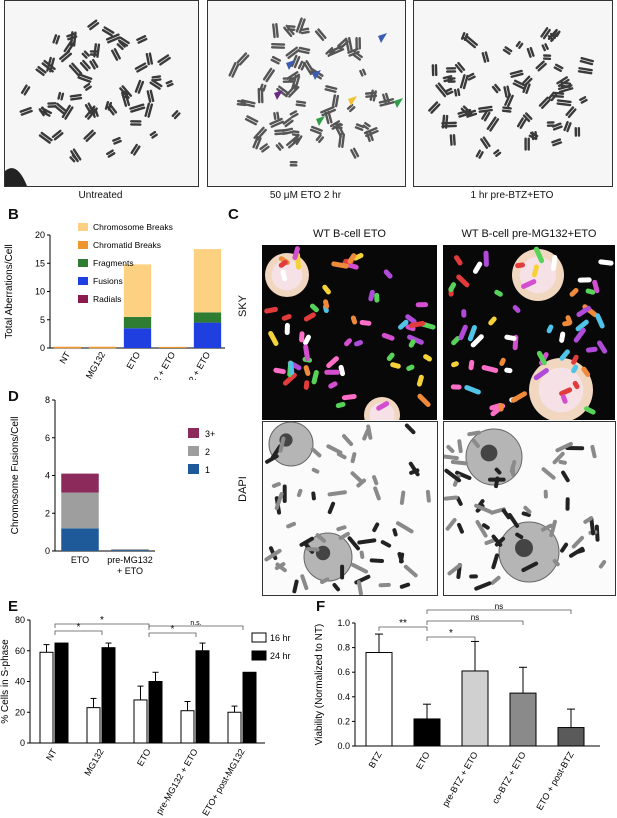 The height and width of the screenshot is (818, 617). I want to click on sky-karyotype-pre-mg132, so click(531, 333).